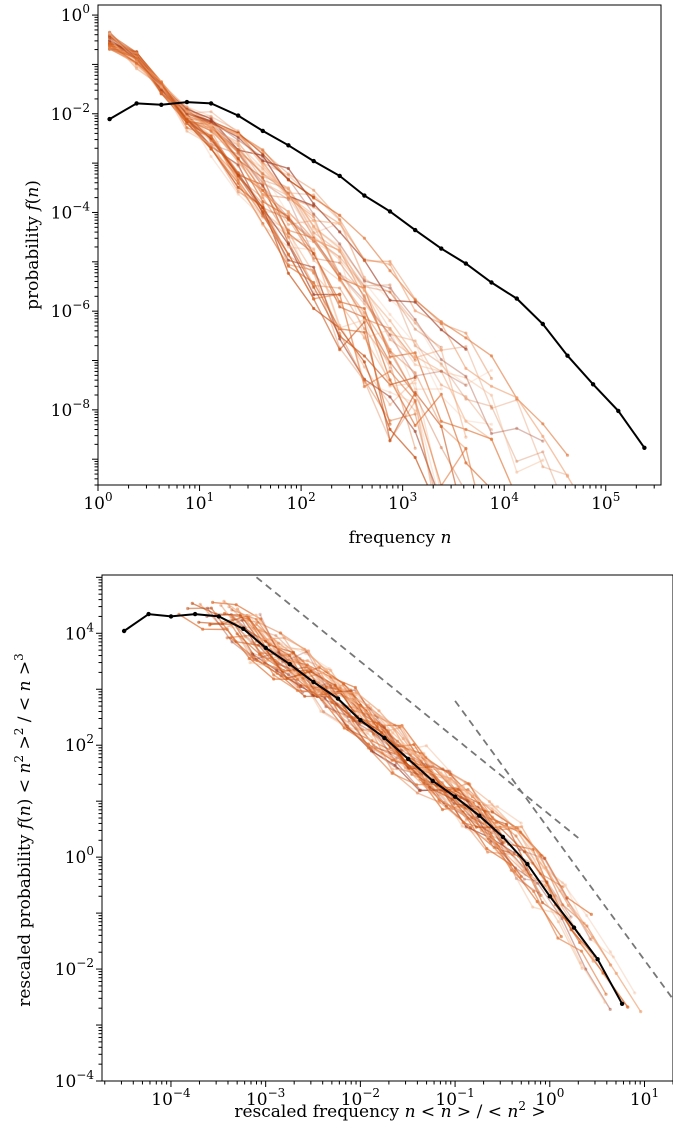 The height and width of the screenshot is (1124, 673). Describe the element at coordinates (79, 744) in the screenshot. I see `bottom-y-tick-label: 102` at that location.